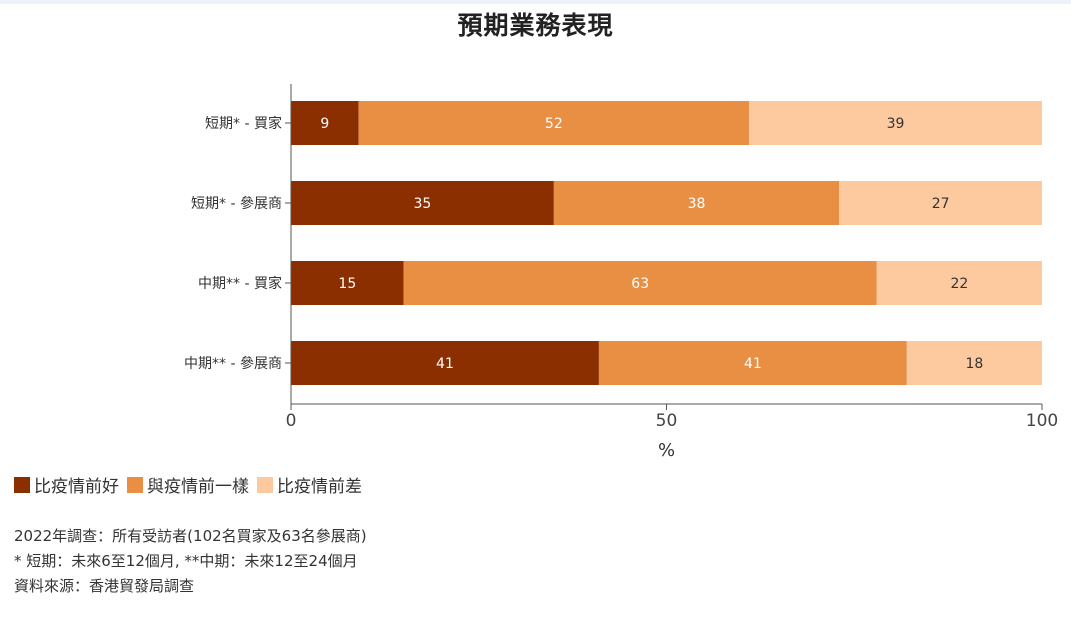  I want to click on footnote-source: 資料來源：香港貿發局調查, so click(104, 586).